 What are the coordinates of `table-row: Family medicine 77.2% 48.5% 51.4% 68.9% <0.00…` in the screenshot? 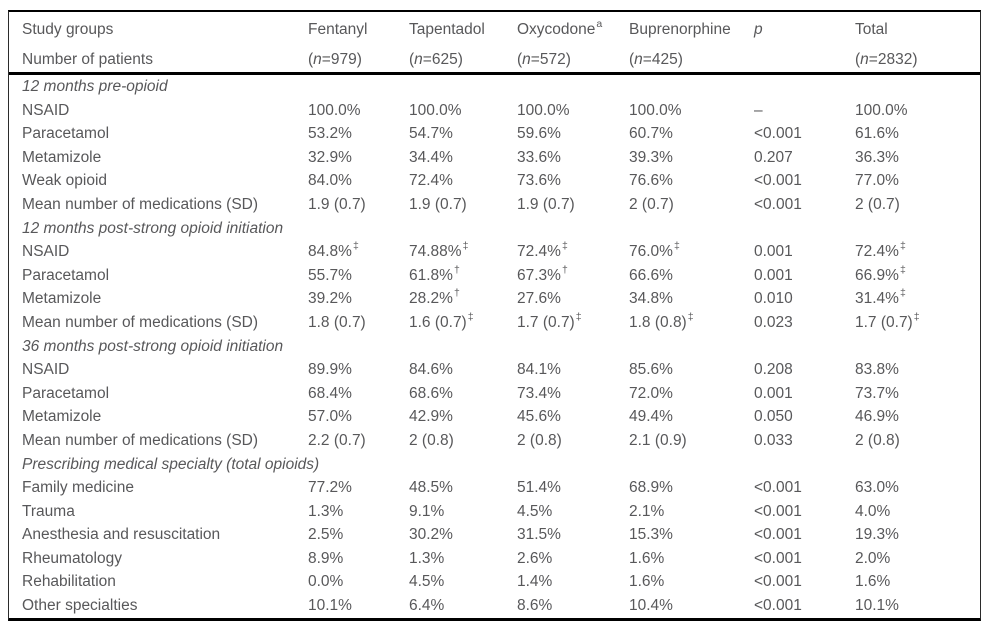 It's located at (494, 488).